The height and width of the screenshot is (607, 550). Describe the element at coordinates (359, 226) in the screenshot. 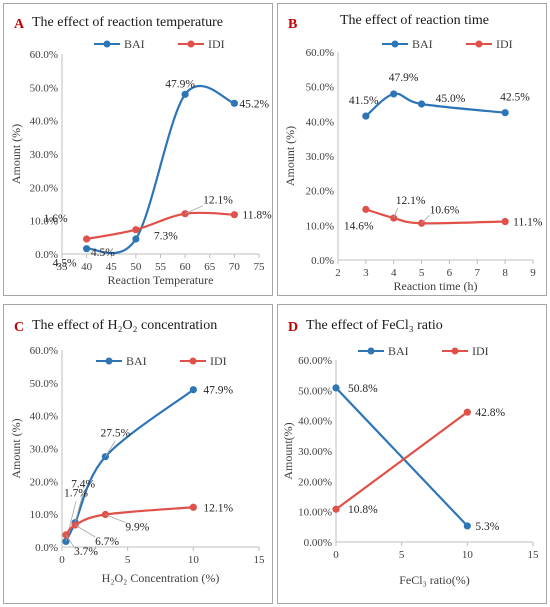

I see `data-label-idi: 14.6%` at that location.